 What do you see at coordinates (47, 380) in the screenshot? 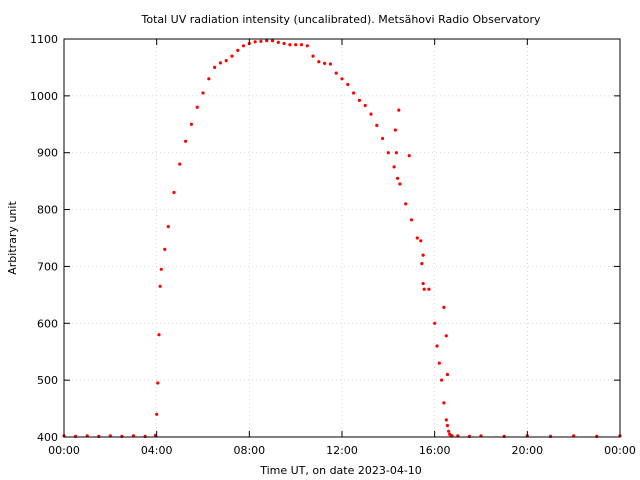
I see `y-tick-label: 500` at bounding box center [47, 380].